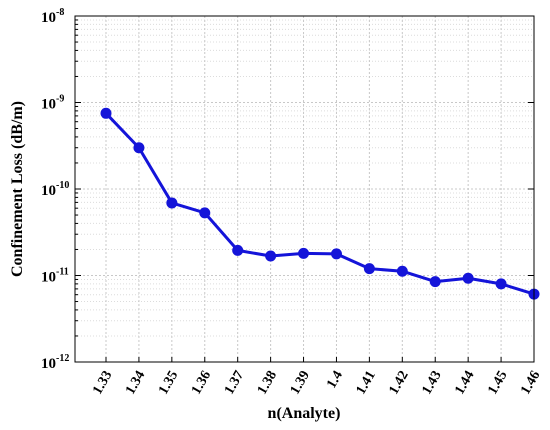 This screenshot has width=550, height=430. What do you see at coordinates (62, 358) in the screenshot?
I see `y-tick-exponent: -12` at bounding box center [62, 358].